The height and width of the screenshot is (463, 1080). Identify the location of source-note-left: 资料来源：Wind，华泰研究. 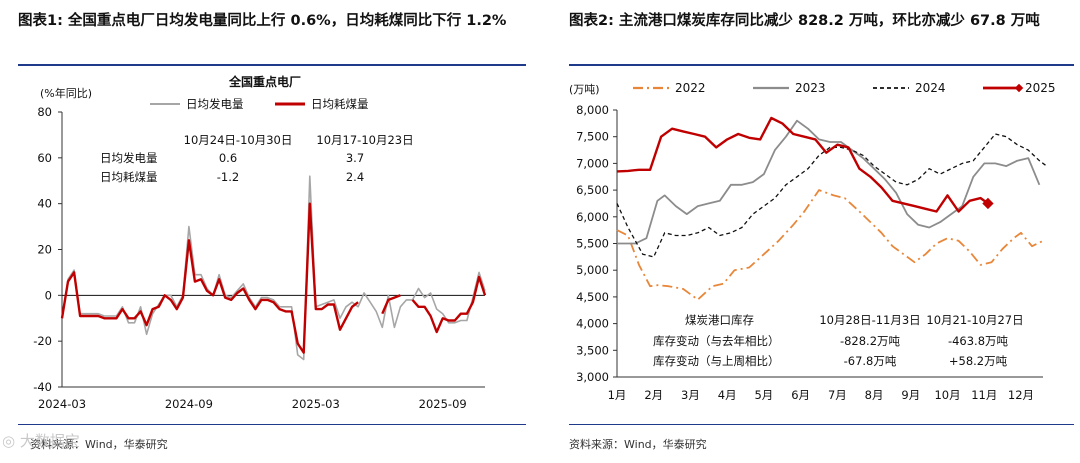
(99, 444).